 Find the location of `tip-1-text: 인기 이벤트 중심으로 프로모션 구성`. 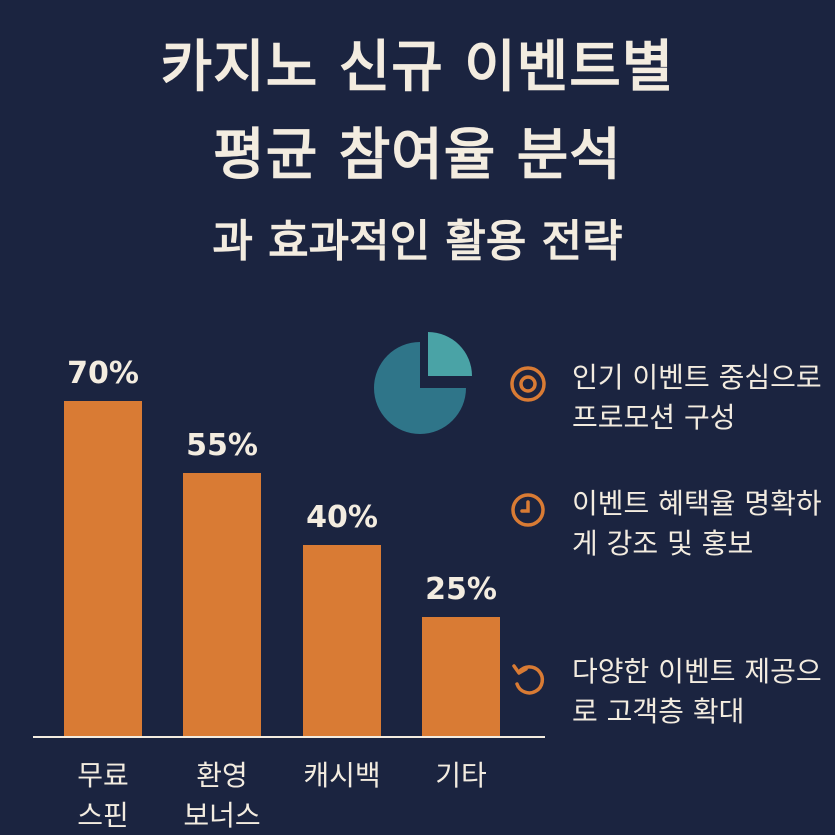

tip-1-text: 인기 이벤트 중심으로 프로모션 구성 is located at coordinates (697, 397).